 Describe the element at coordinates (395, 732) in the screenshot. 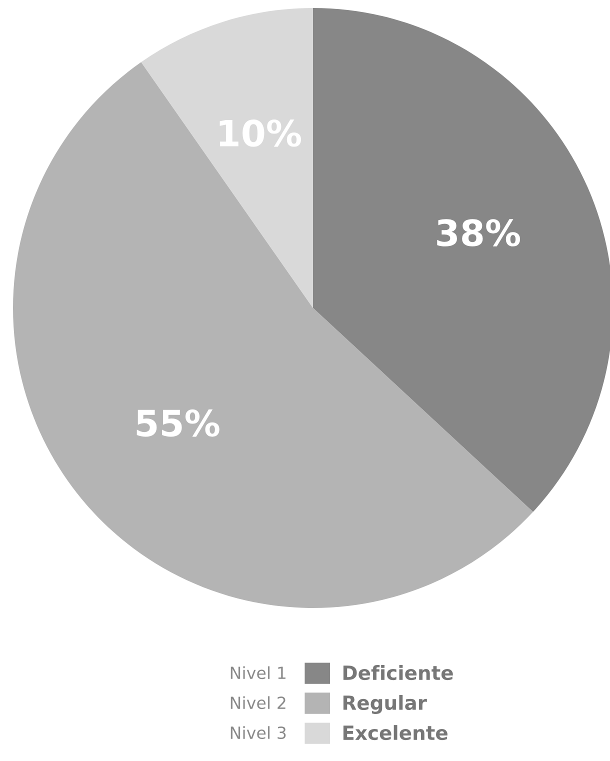

I see `legend-label: Excelente` at that location.